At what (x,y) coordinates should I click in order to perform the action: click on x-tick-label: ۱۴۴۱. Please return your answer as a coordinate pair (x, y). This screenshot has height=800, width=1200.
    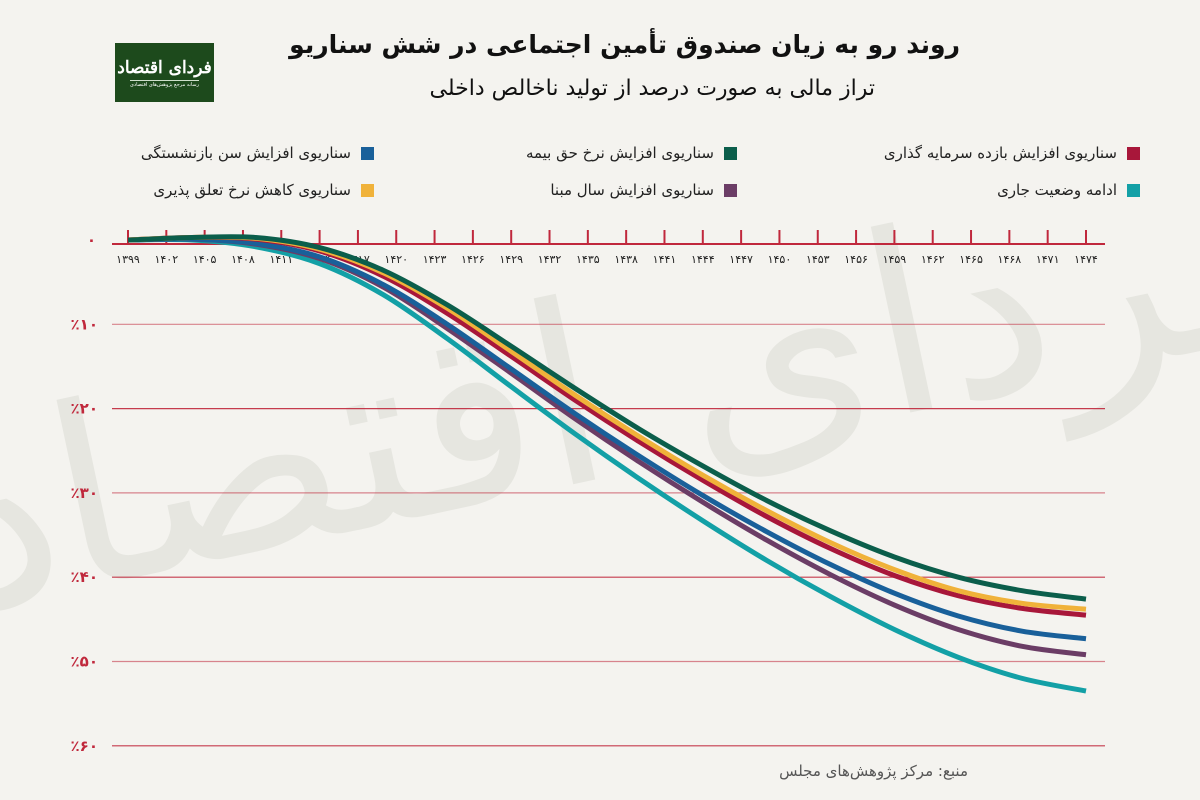
    Looking at the image, I should click on (665, 259).